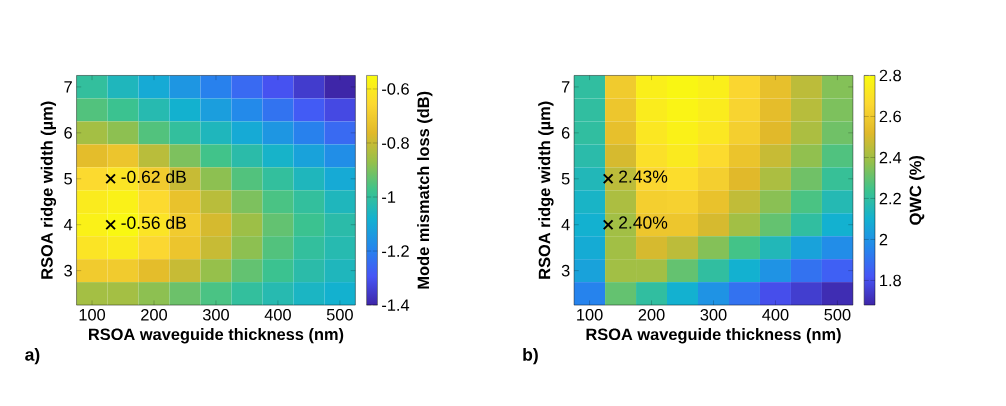 The width and height of the screenshot is (1006, 406). Describe the element at coordinates (530, 356) in the screenshot. I see `text: b)` at that location.